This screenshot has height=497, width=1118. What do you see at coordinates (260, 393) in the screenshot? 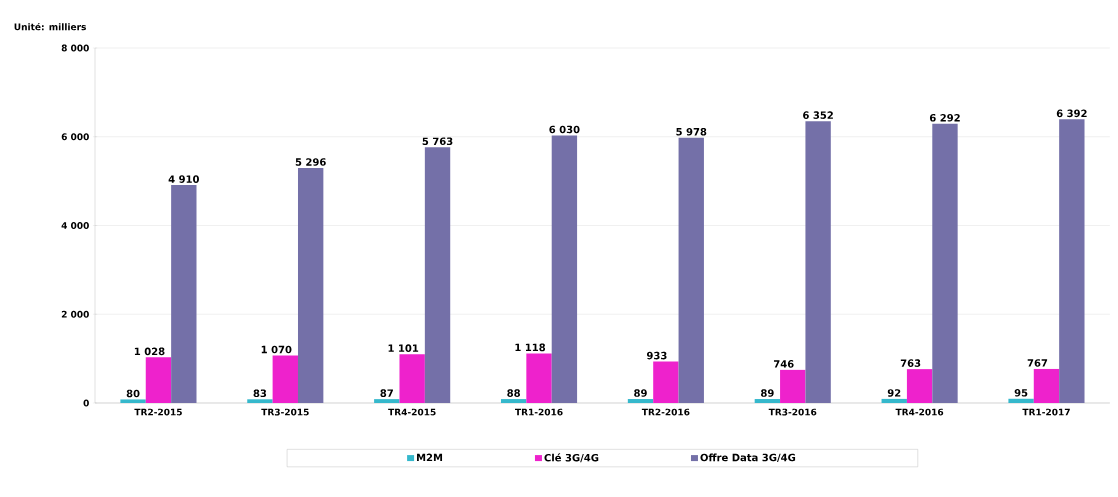
I see `data-label: 83` at bounding box center [260, 393].